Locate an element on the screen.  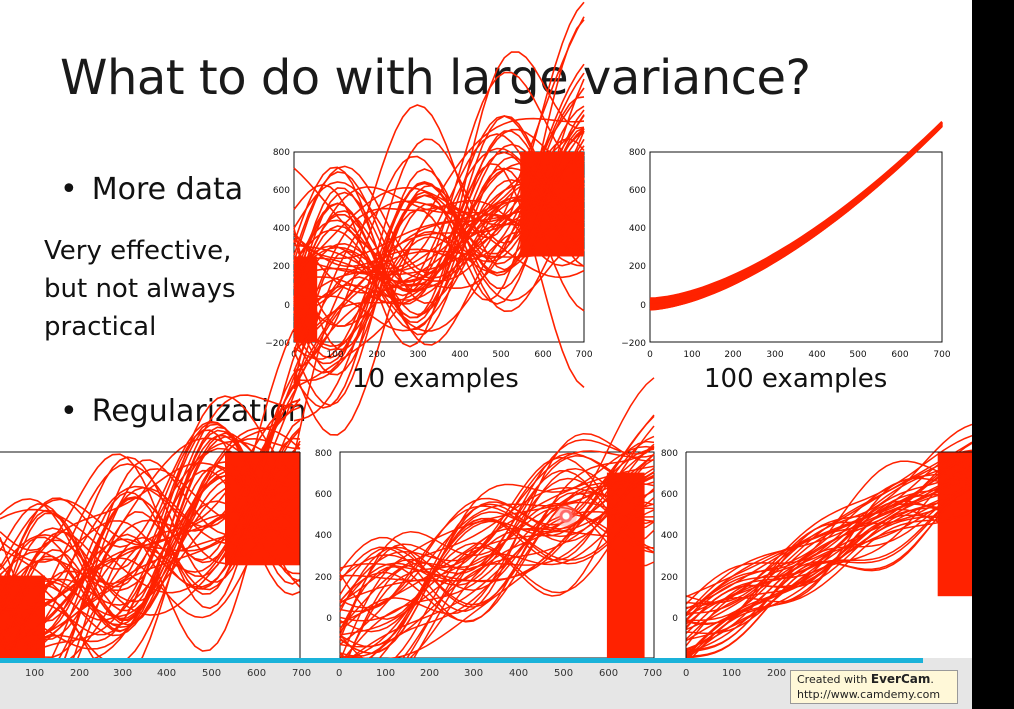
xtick: 0 is located at coordinates (650, 355).